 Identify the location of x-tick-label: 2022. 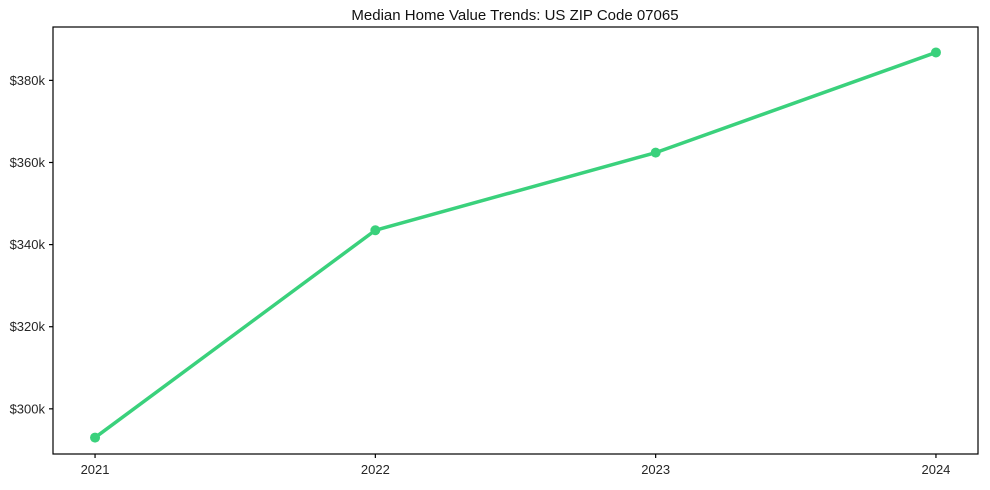
(375, 469).